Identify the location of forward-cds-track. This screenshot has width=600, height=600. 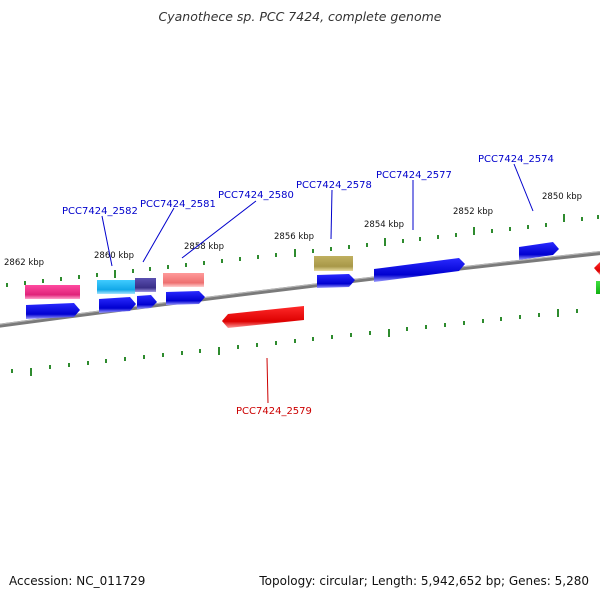
(292, 280).